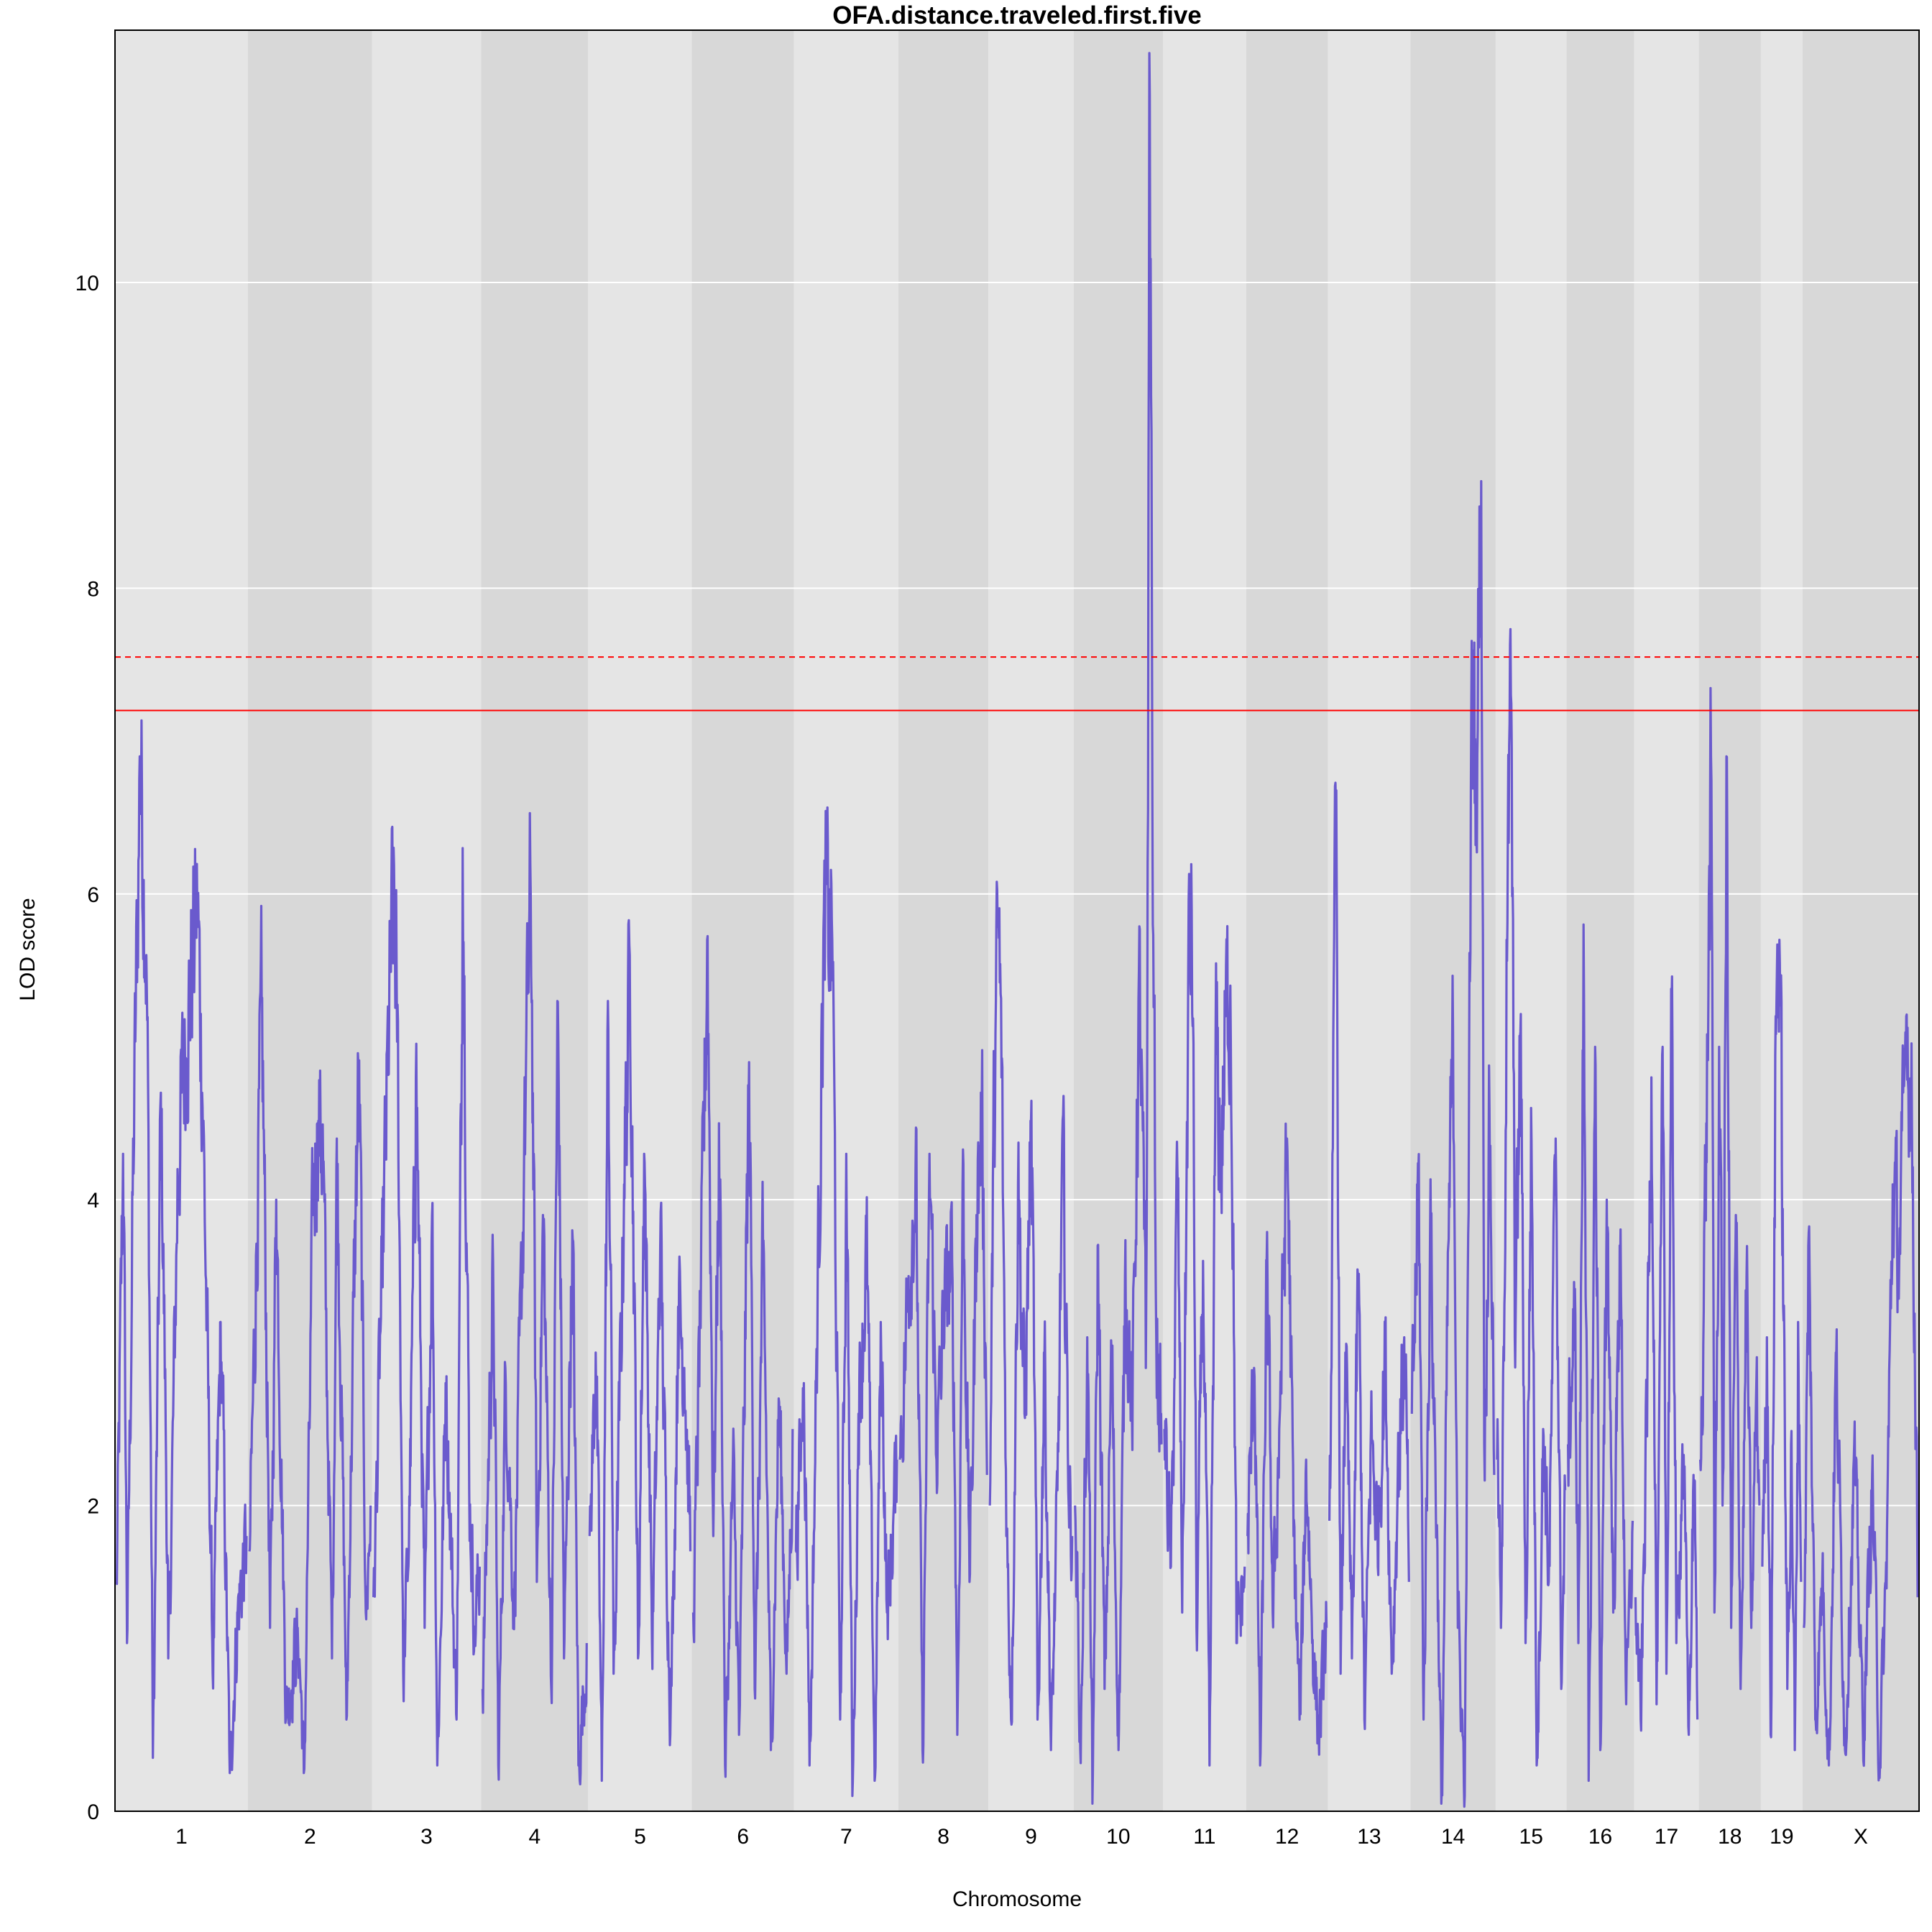 This screenshot has height=1932, width=1932. I want to click on x-tick-label-15: 15, so click(1531, 1837).